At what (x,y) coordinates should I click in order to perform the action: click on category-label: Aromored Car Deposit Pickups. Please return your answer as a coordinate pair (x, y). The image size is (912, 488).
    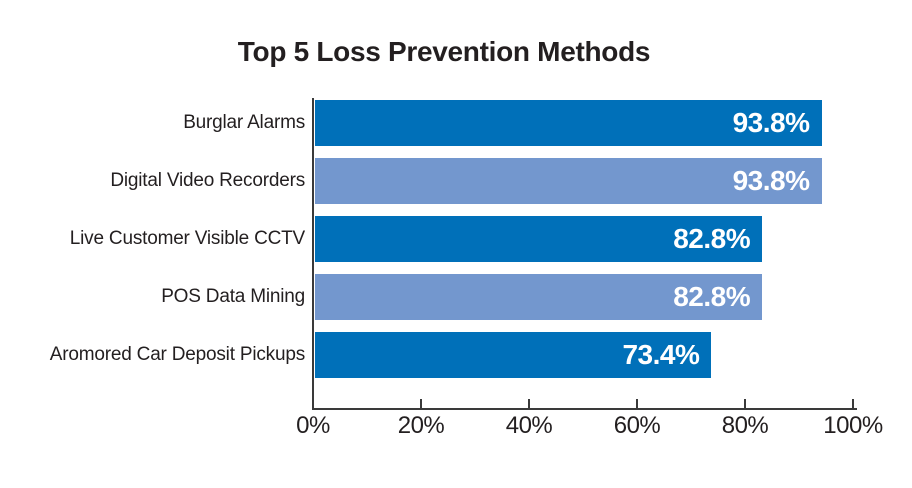
    Looking at the image, I should click on (177, 354).